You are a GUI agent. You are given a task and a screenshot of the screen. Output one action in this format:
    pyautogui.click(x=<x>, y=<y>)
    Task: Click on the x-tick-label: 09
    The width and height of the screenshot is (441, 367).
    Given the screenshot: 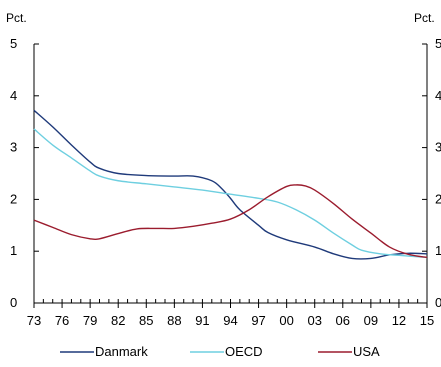 What is the action you would take?
    pyautogui.click(x=371, y=320)
    